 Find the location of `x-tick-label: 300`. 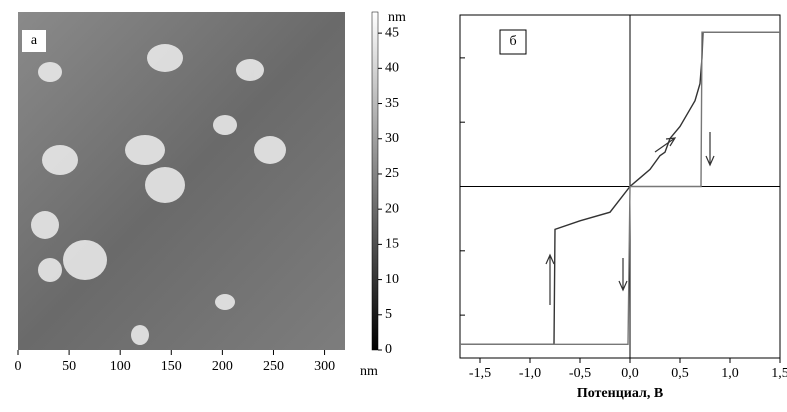

x-tick-label: 300 is located at coordinates (324, 366).